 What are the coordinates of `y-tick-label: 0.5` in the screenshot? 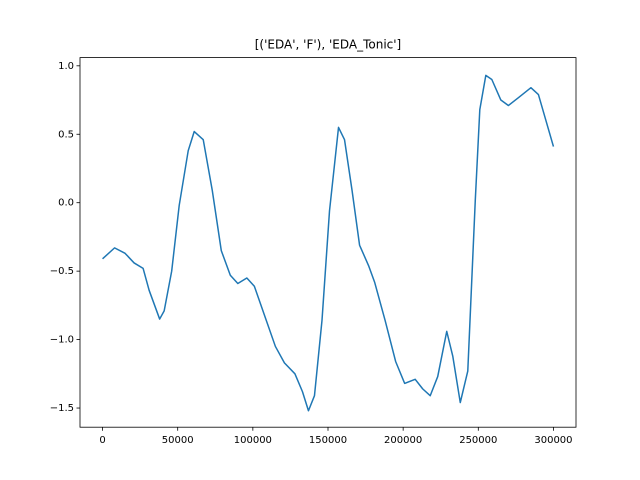 It's located at (66, 134).